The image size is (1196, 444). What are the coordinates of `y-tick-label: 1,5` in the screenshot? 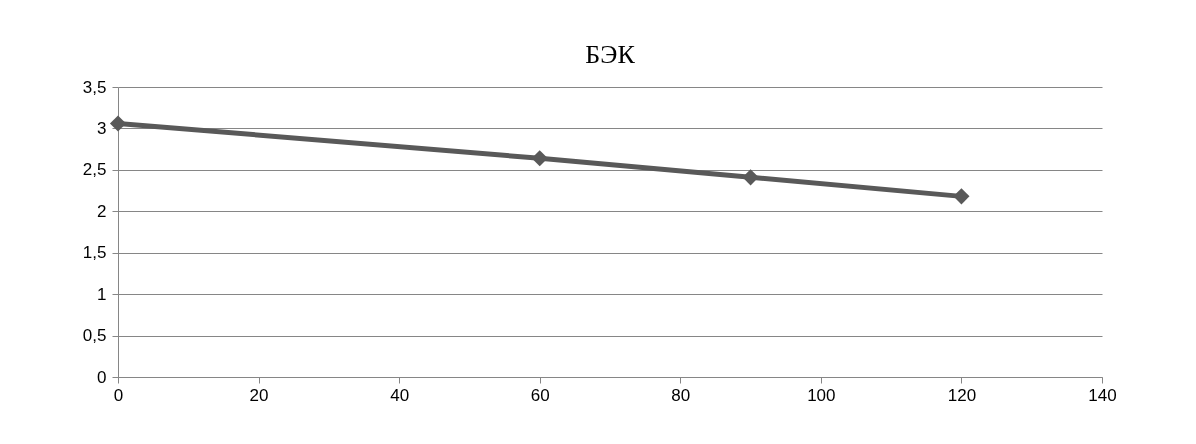 It's located at (94, 253).